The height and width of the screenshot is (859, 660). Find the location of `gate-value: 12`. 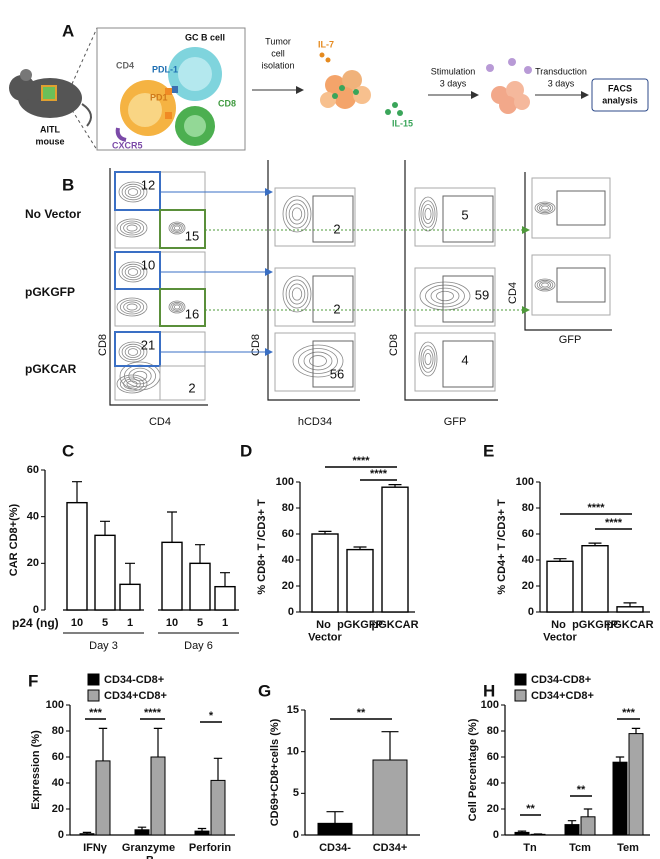

gate-value: 12 is located at coordinates (148, 184).